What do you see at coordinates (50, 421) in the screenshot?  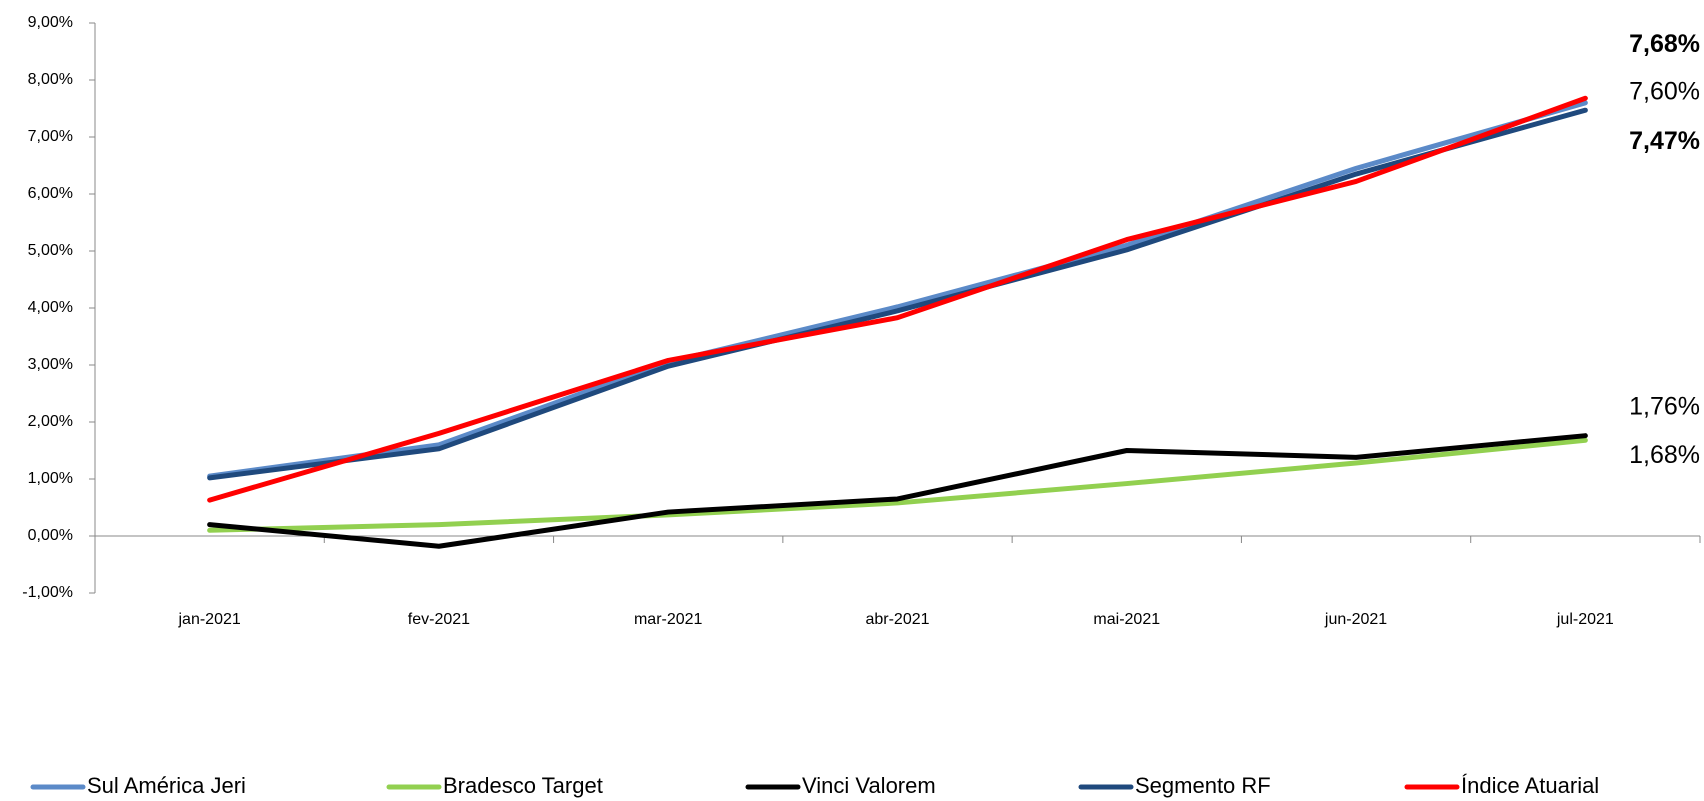 I see `y-tick-label: 2,00%` at bounding box center [50, 421].